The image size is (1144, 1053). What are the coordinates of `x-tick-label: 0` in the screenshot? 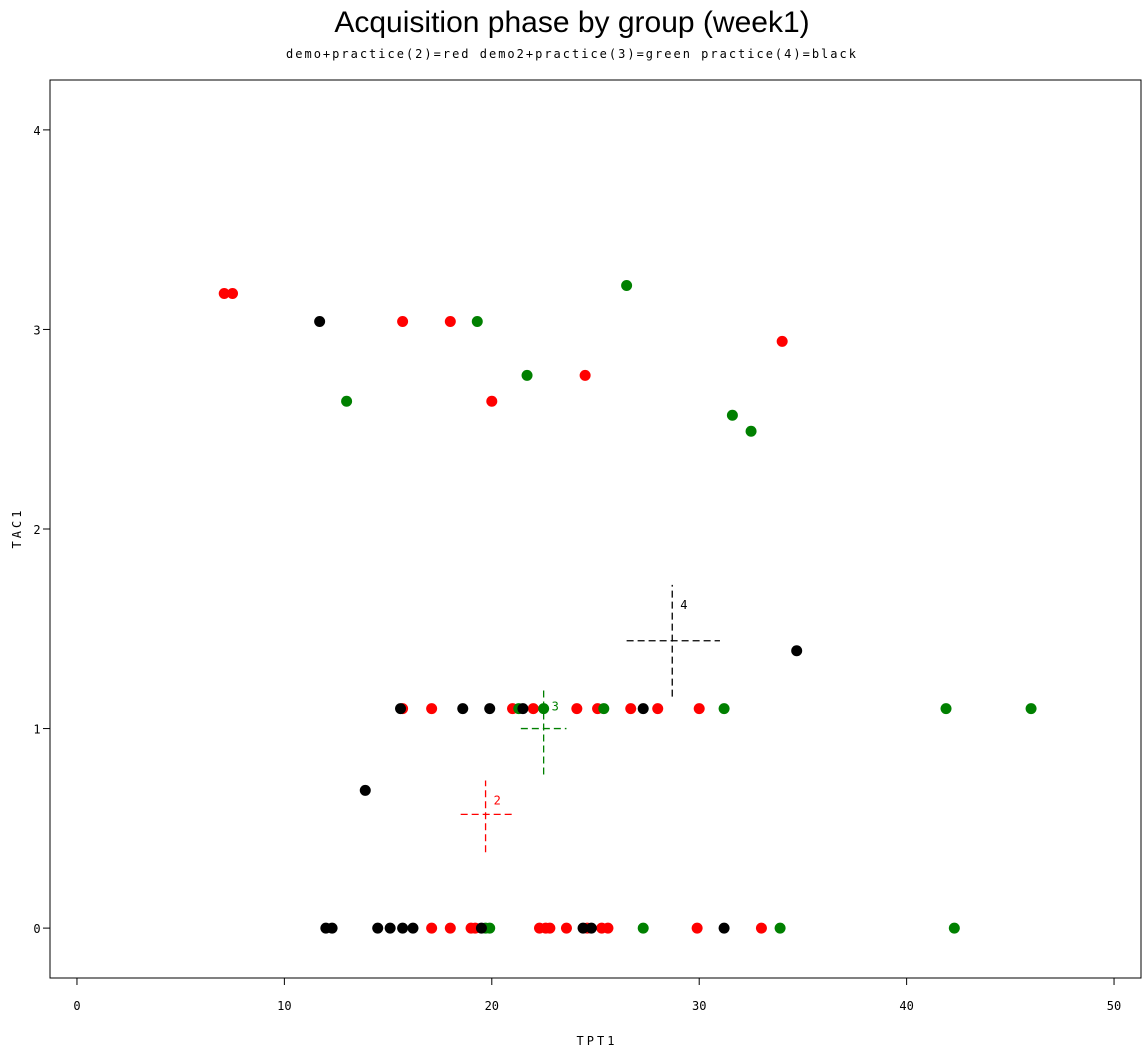 It's located at (76, 1006).